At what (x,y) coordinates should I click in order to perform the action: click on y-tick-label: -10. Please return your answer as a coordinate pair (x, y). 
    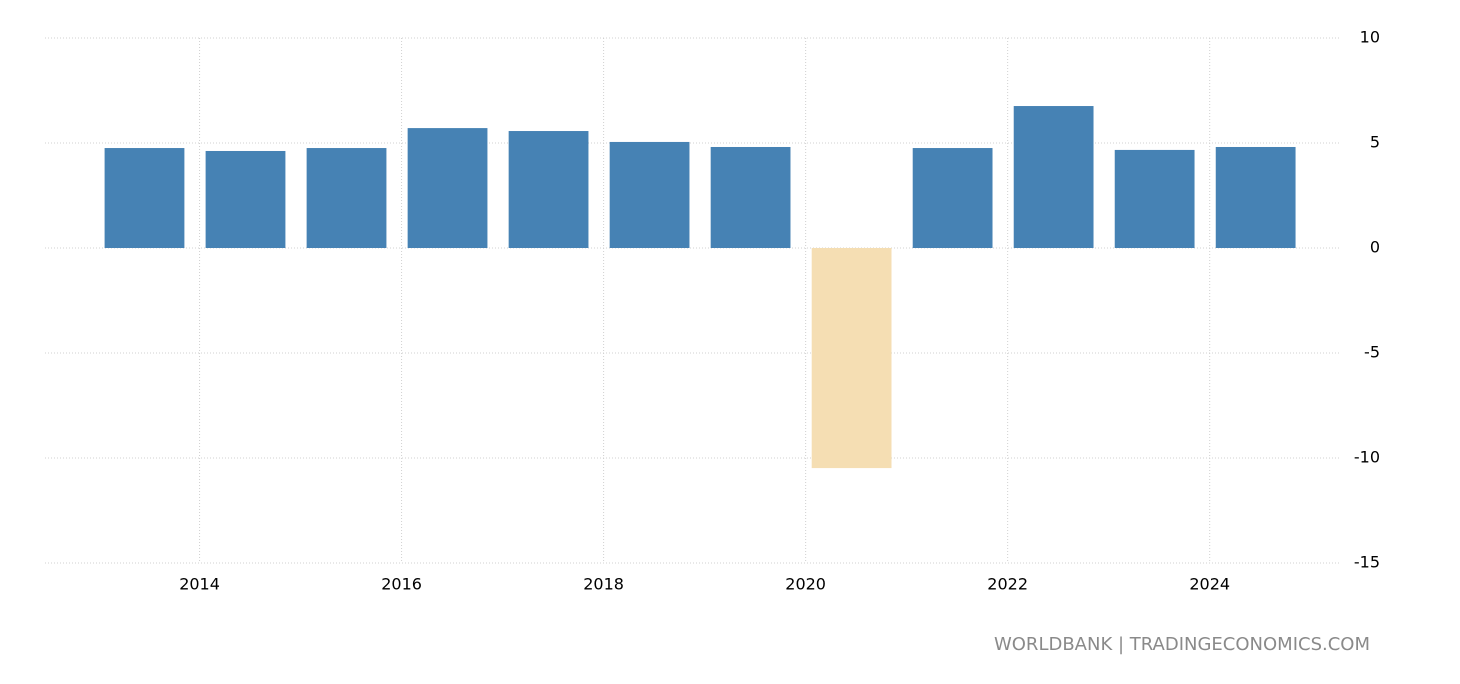
    Looking at the image, I should click on (1367, 457).